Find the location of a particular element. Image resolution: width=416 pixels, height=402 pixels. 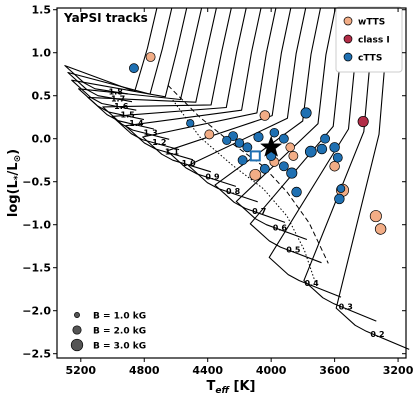

y-tick-label: −1.5 is located at coordinates (36, 268).